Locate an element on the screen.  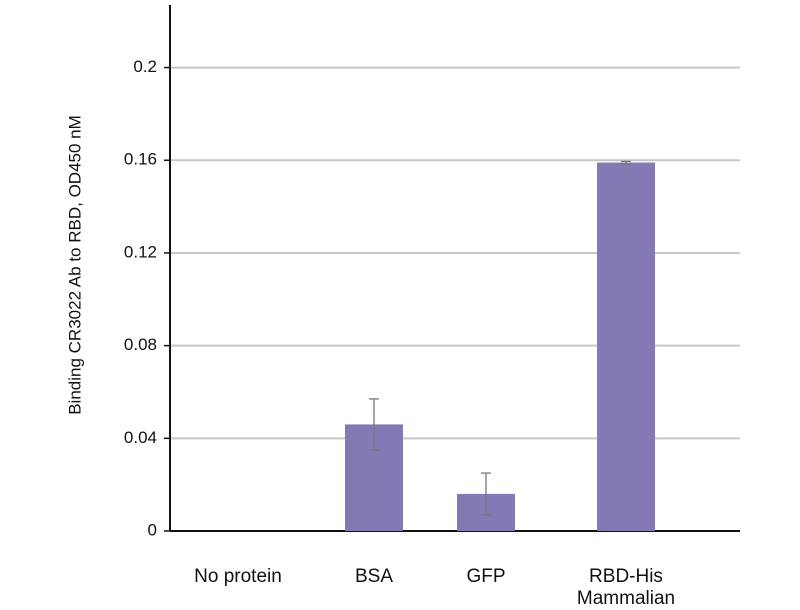
x-tick-label: GFP is located at coordinates (486, 576).